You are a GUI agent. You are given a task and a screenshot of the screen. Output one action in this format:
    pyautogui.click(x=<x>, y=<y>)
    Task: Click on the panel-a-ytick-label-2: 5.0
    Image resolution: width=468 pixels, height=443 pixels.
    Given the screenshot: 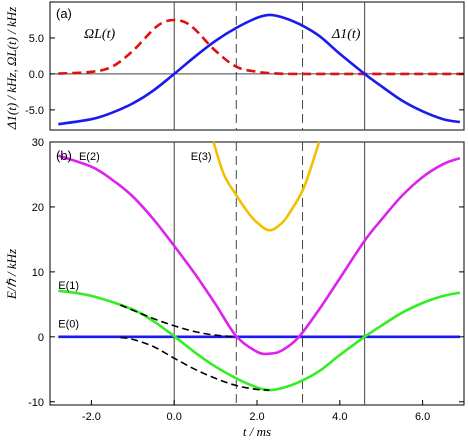 What is the action you would take?
    pyautogui.click(x=36, y=39)
    